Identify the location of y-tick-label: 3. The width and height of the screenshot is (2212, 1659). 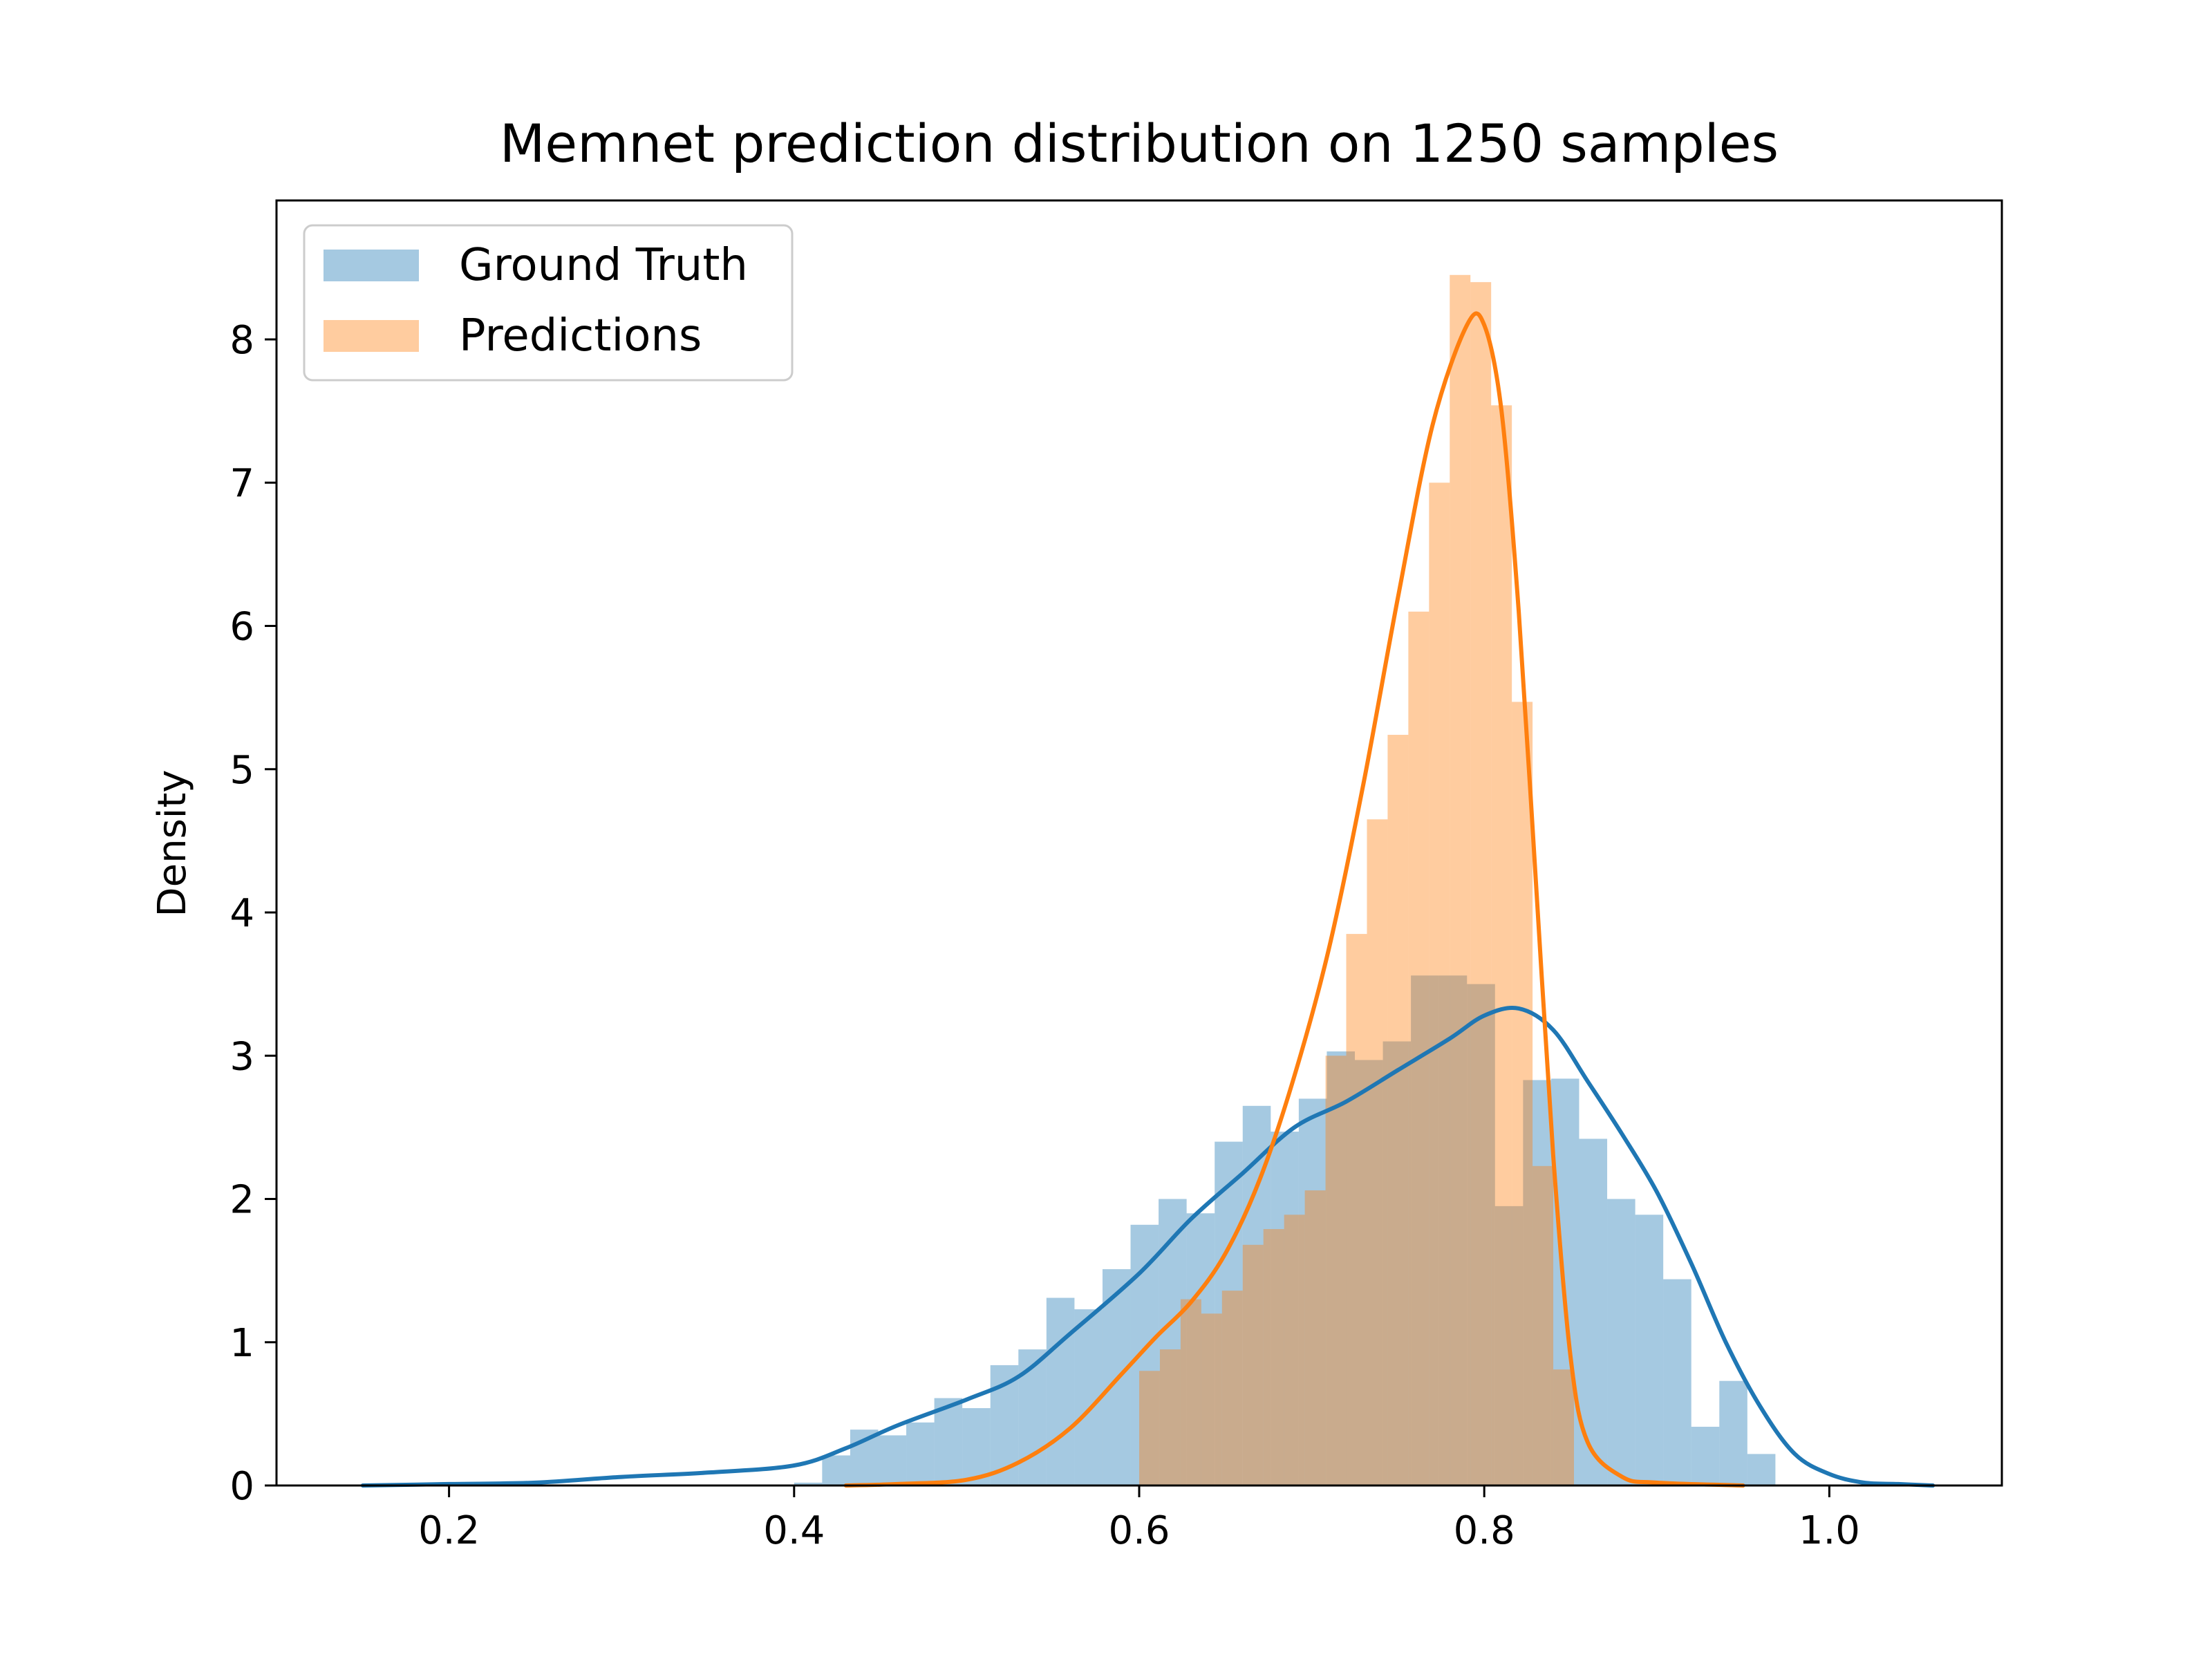
(242, 1056).